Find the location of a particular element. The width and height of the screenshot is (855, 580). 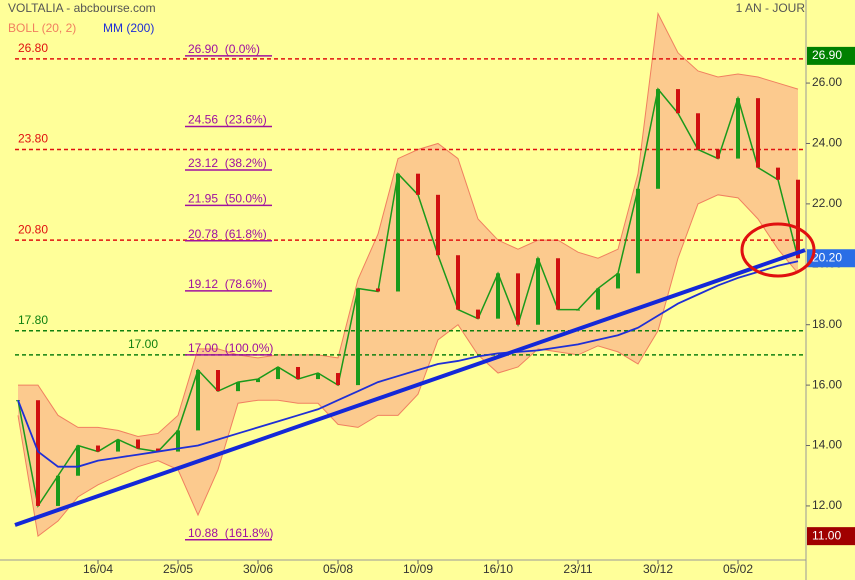

price-tag-label: 11.00 is located at coordinates (826, 535).